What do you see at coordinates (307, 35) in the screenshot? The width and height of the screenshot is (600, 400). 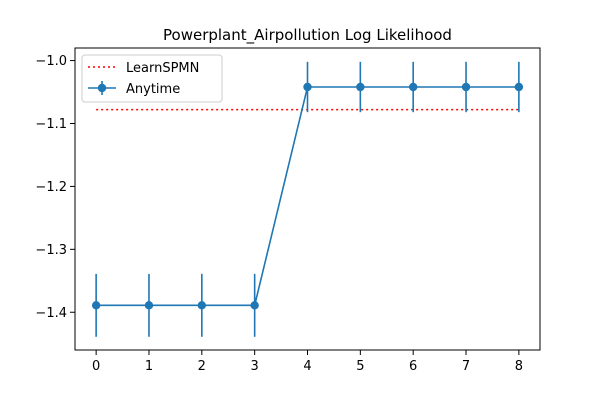 I see `chart-title: Powerplant_Airpollution Log Likelihood` at bounding box center [307, 35].